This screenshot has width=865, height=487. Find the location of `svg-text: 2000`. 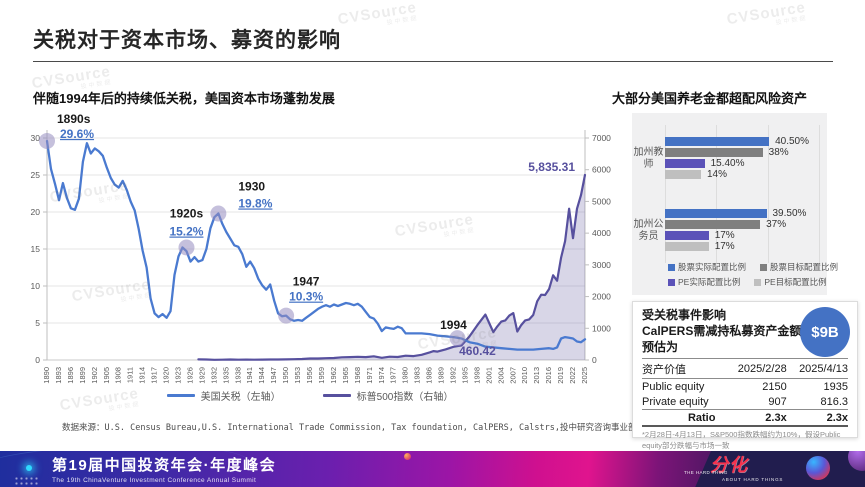

svg-text: 2000 is located at coordinates (601, 297).